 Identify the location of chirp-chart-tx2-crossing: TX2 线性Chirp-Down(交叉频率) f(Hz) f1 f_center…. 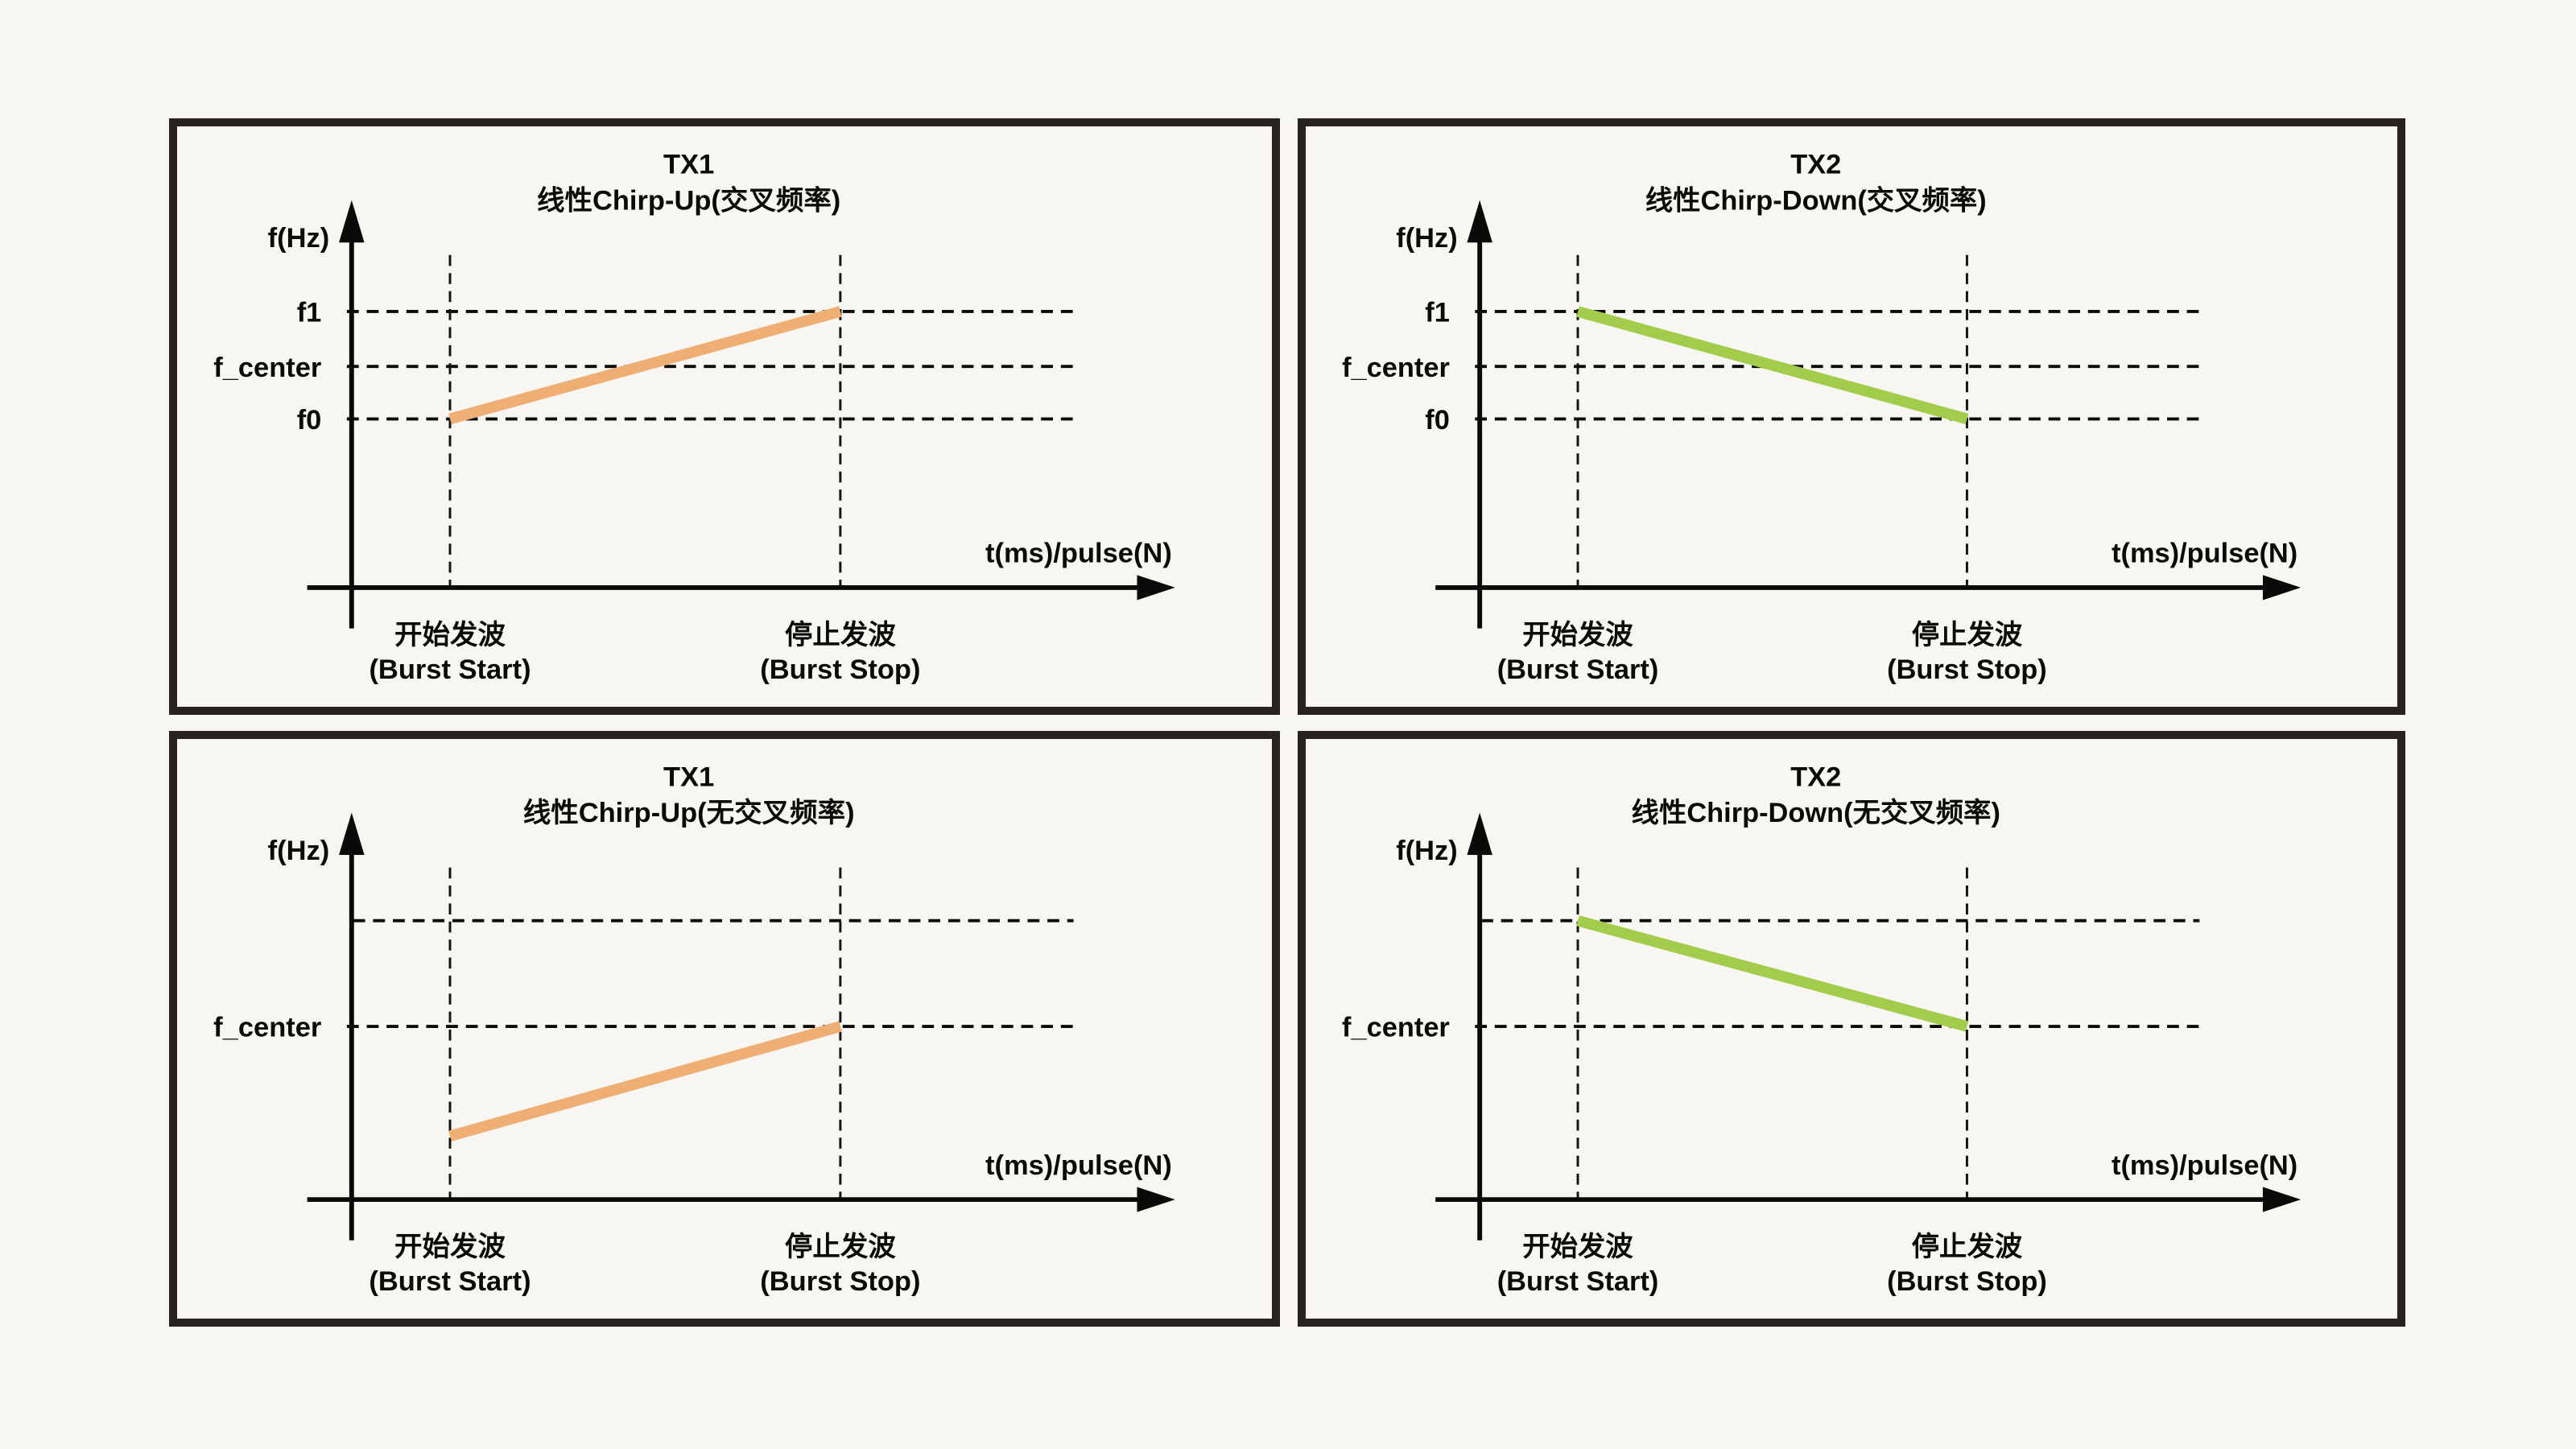
(1821, 417).